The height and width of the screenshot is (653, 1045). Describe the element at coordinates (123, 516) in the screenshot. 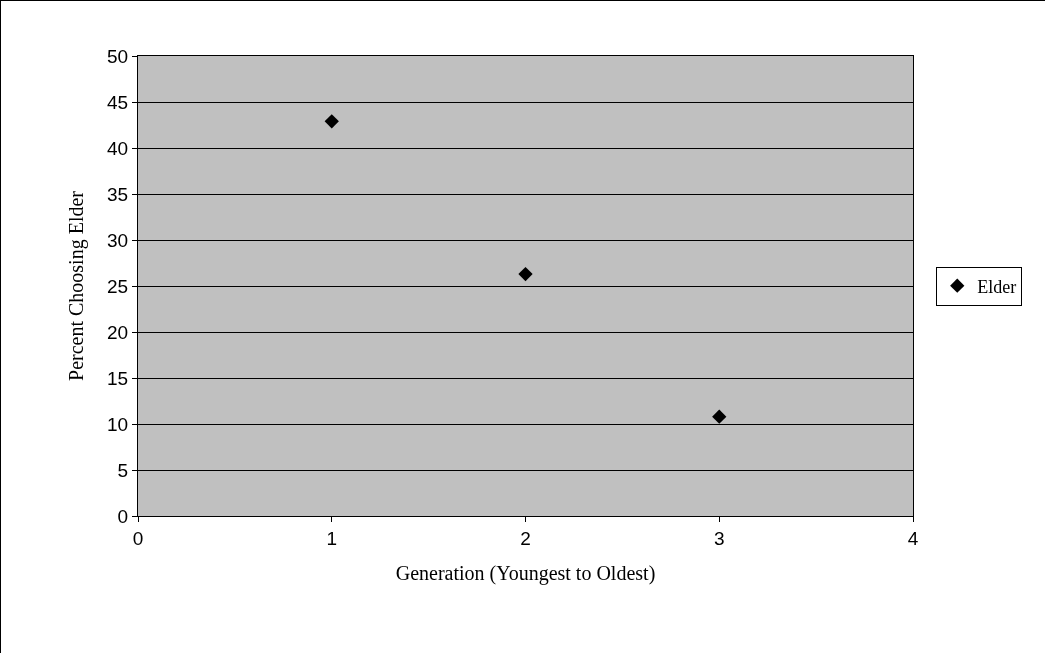

I see `y-tick-label: 0` at that location.